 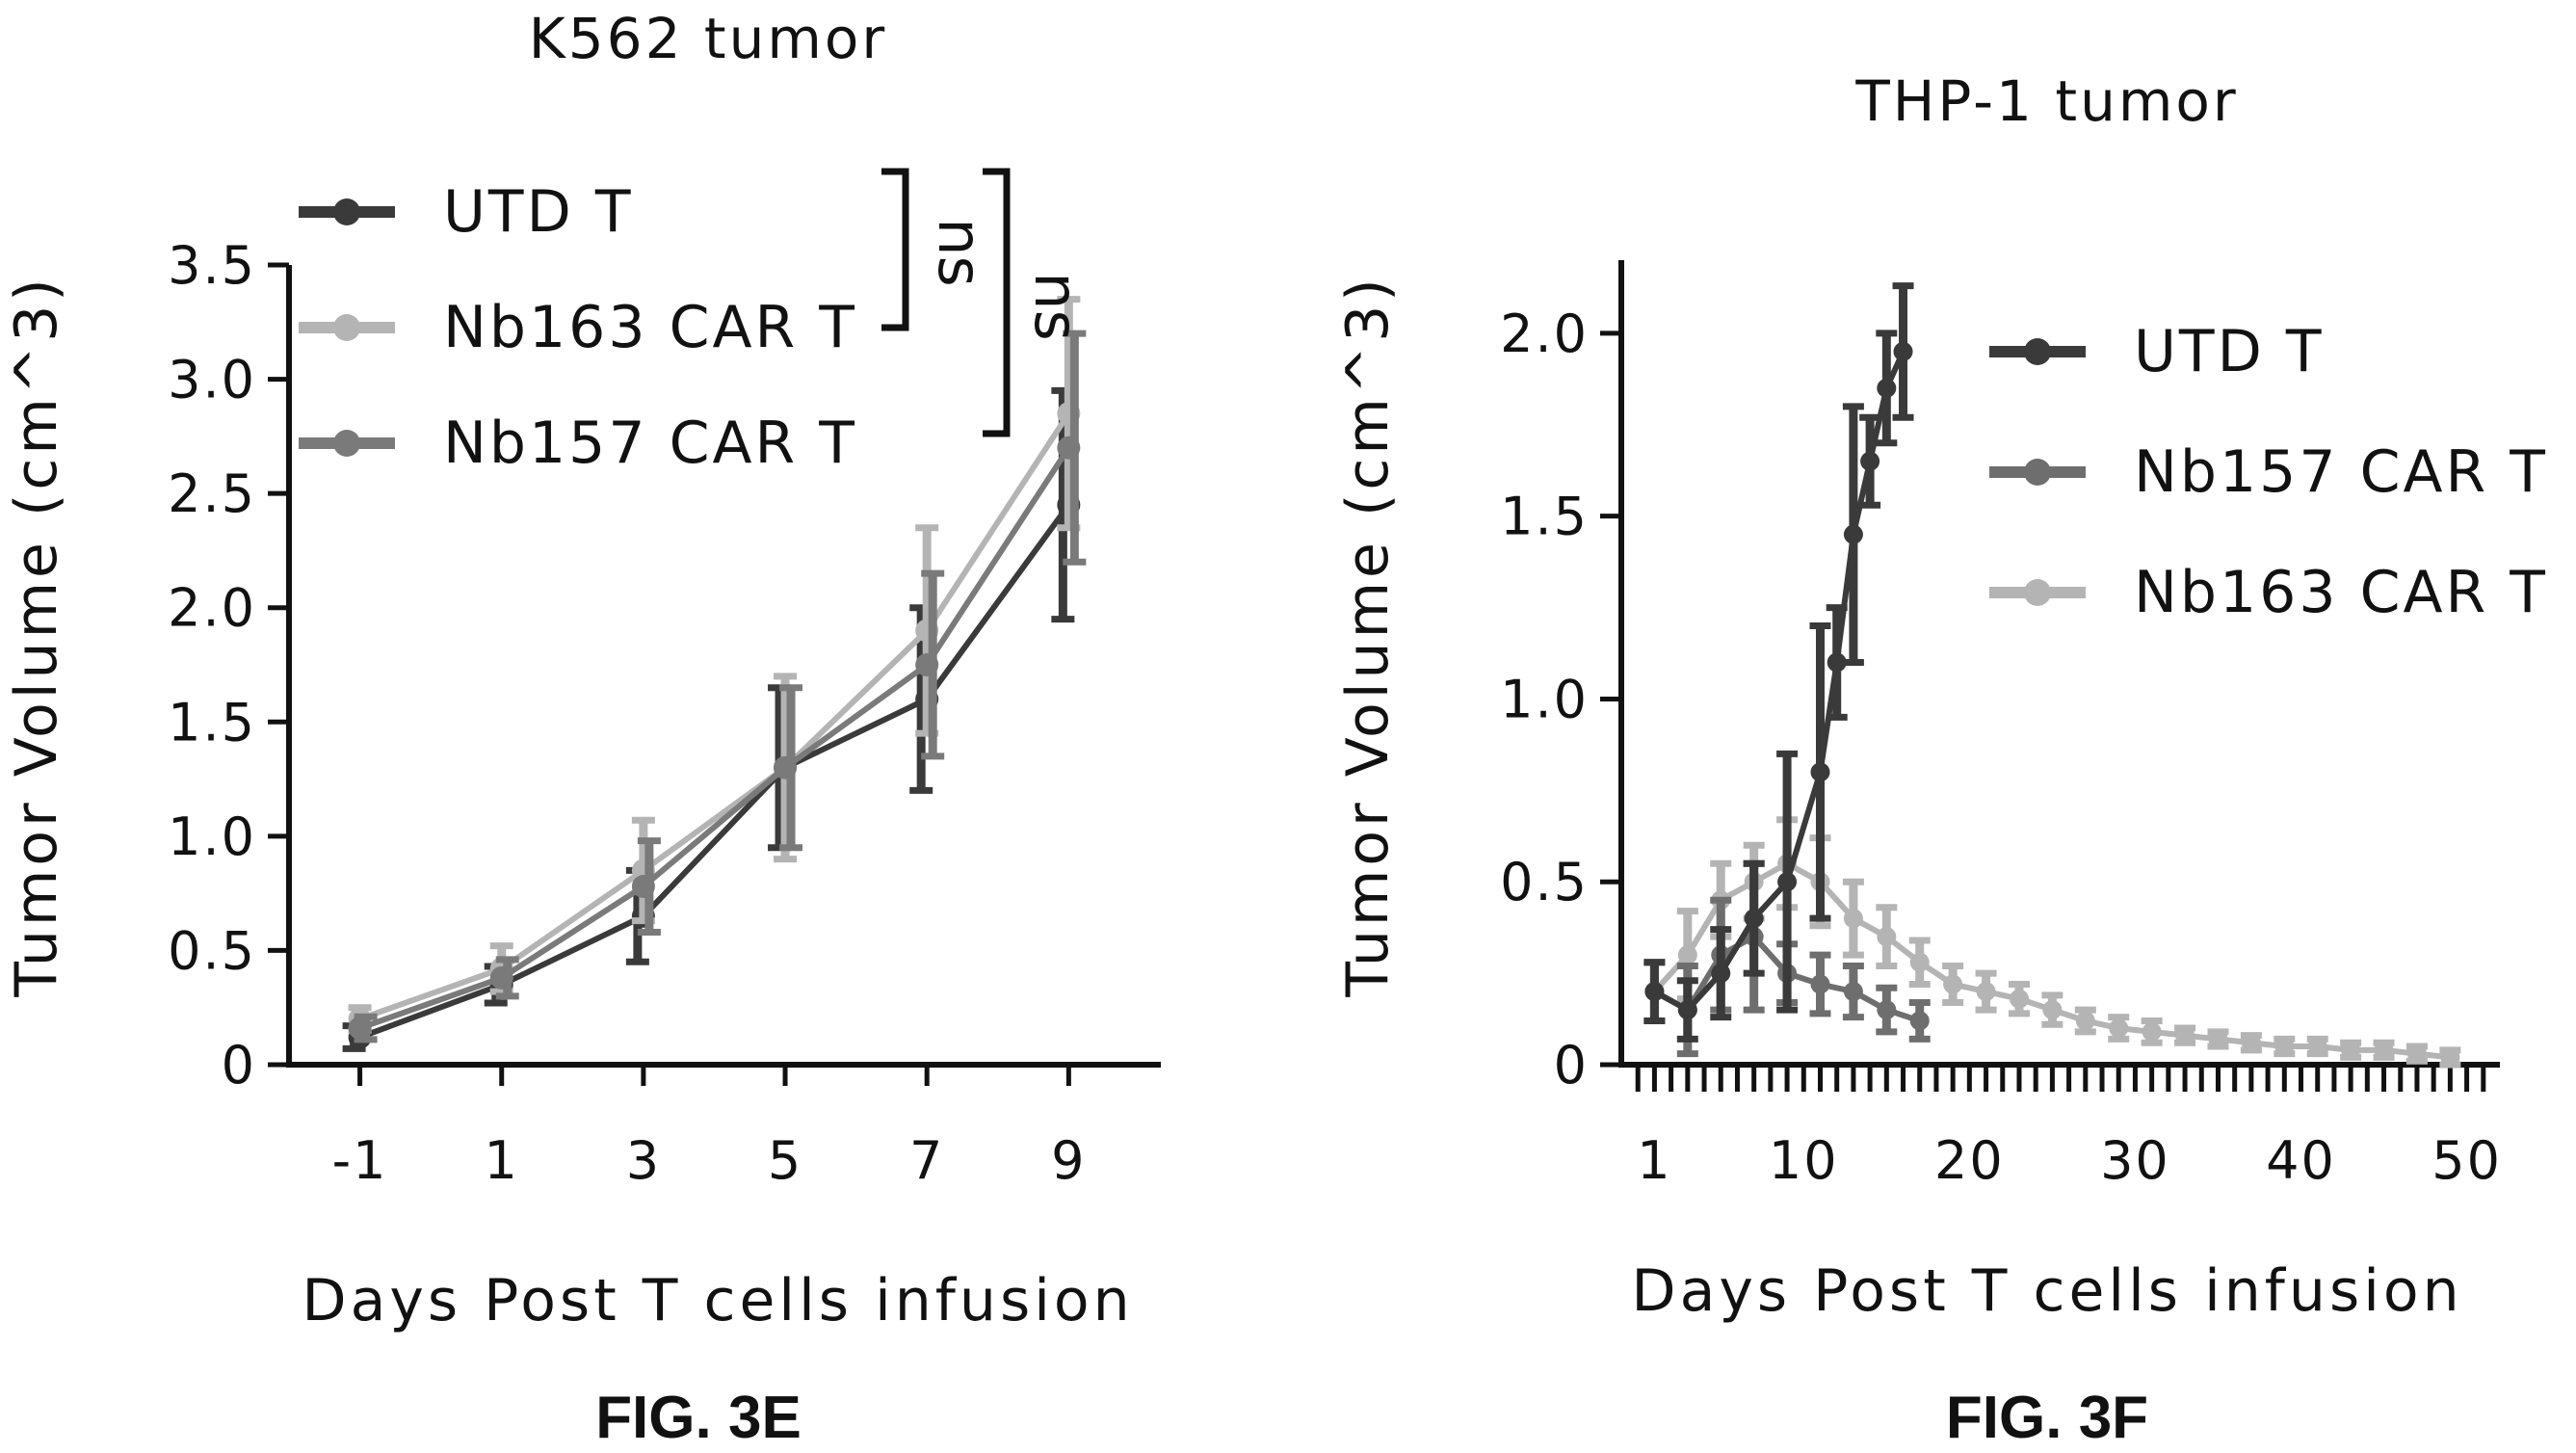 I want to click on y-tick-label: 3.5, so click(x=212, y=266).